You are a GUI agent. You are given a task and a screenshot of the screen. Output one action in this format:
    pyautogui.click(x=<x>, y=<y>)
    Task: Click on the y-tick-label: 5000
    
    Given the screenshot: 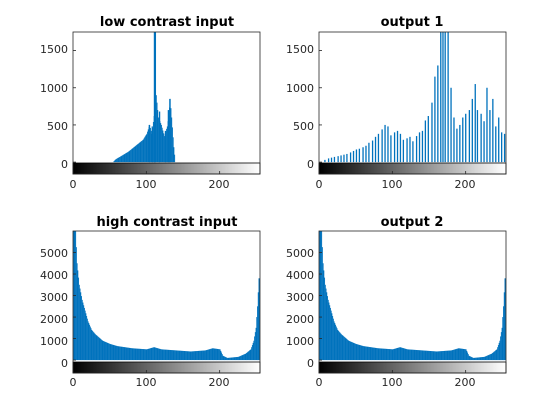 What is the action you would take?
    pyautogui.click(x=54, y=253)
    